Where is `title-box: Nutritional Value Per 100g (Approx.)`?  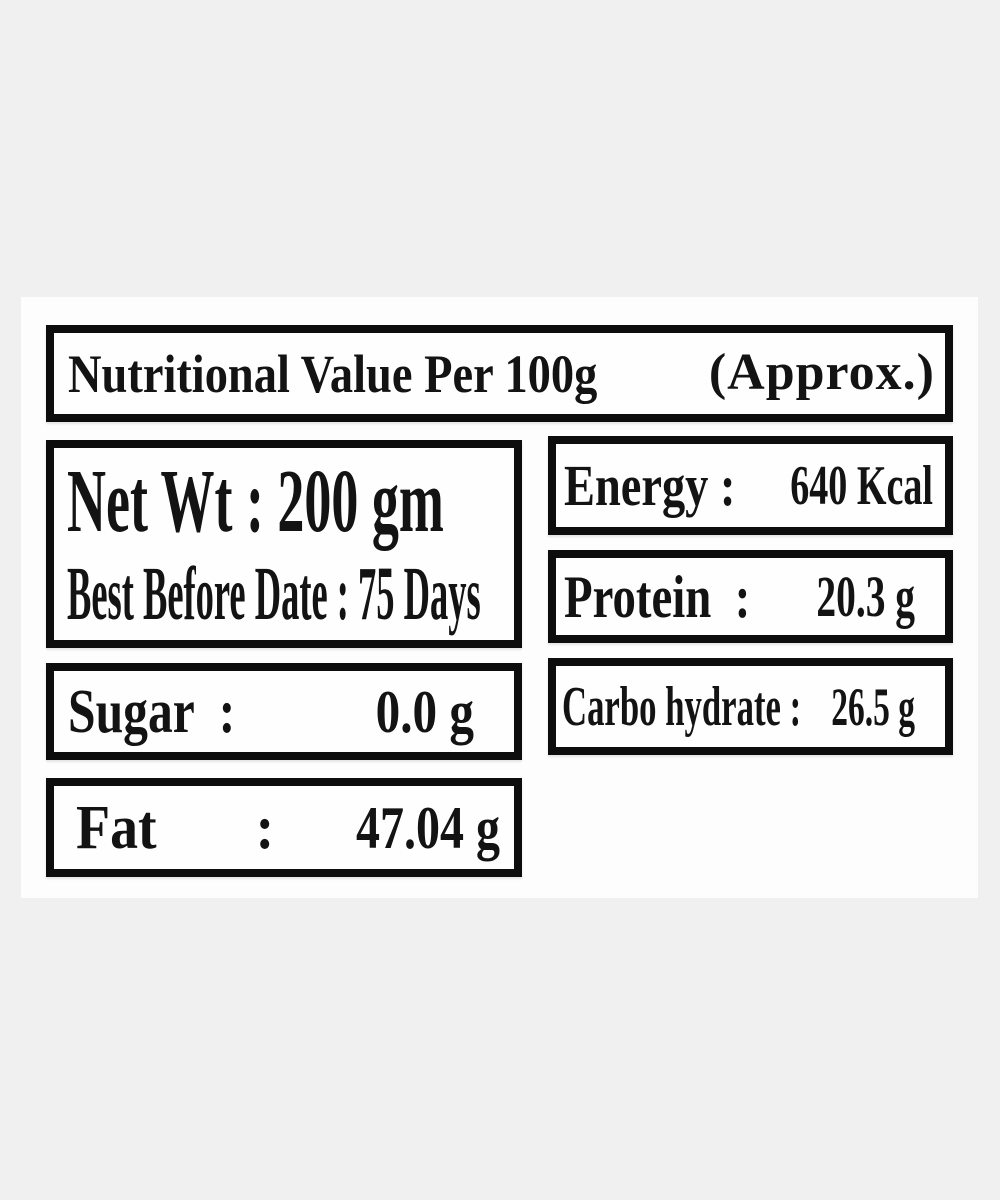 title-box: Nutritional Value Per 100g (Approx.) is located at coordinates (499, 373).